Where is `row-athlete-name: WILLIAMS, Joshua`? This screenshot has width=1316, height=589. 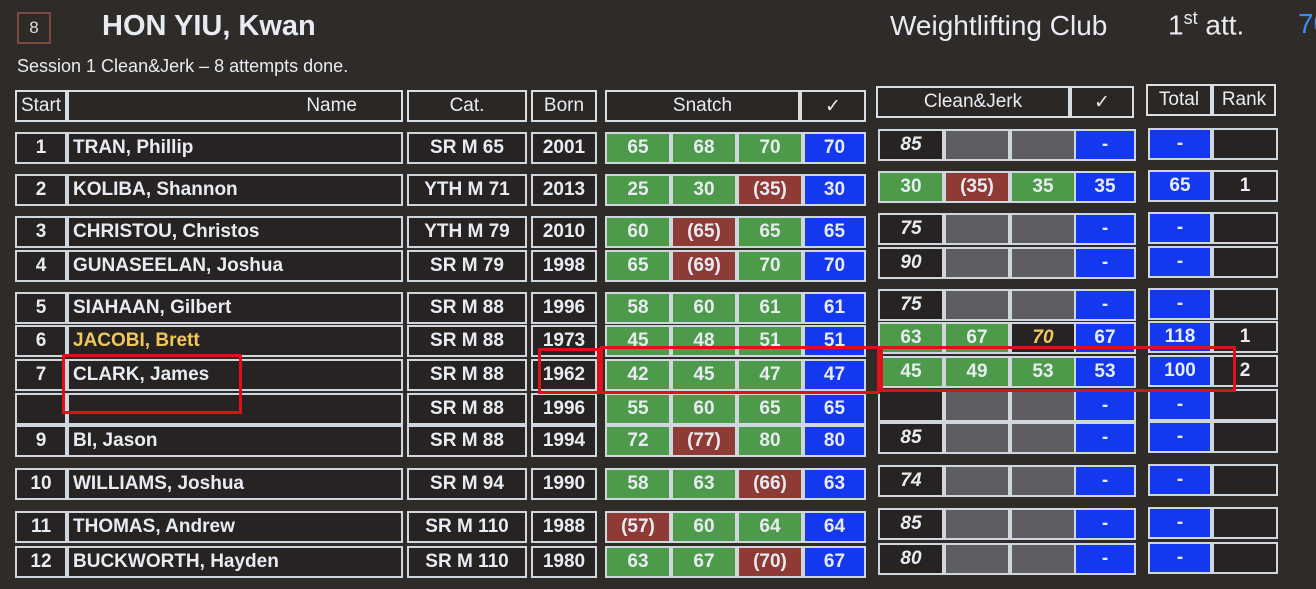
row-athlete-name: WILLIAMS, Joshua is located at coordinates (235, 484).